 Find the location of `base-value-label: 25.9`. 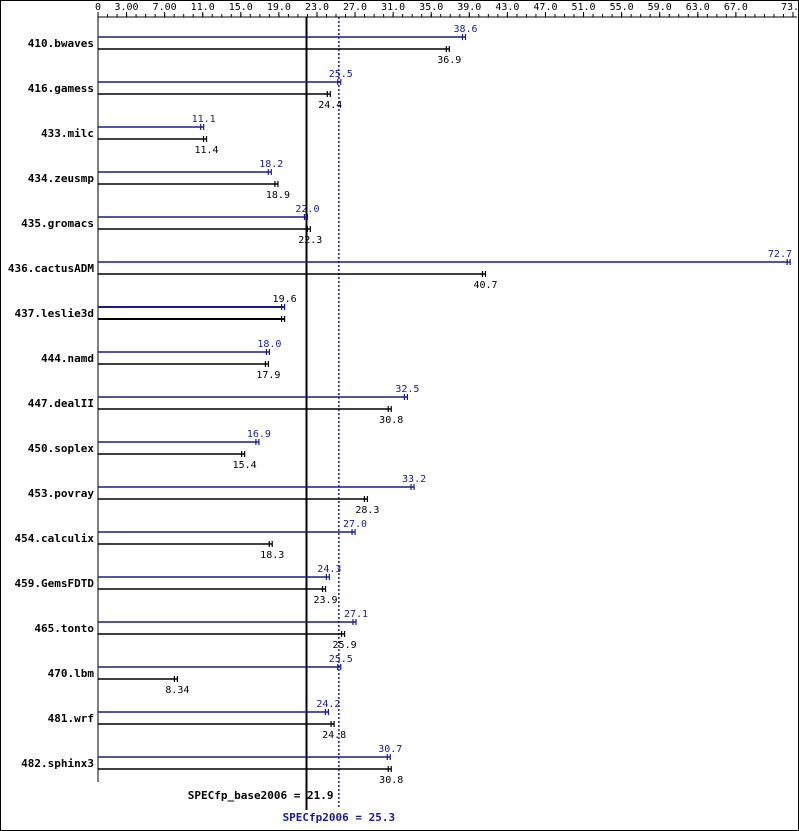

base-value-label: 25.9 is located at coordinates (345, 645).